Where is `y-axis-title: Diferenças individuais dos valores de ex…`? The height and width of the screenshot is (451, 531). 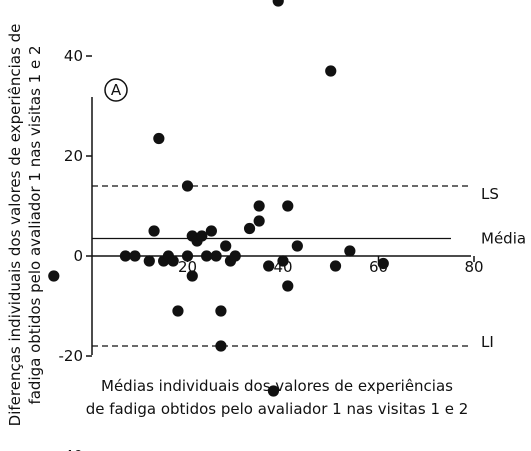
y-axis-title: Diferenças individuais dos valores de ex… is located at coordinates (25, 225).